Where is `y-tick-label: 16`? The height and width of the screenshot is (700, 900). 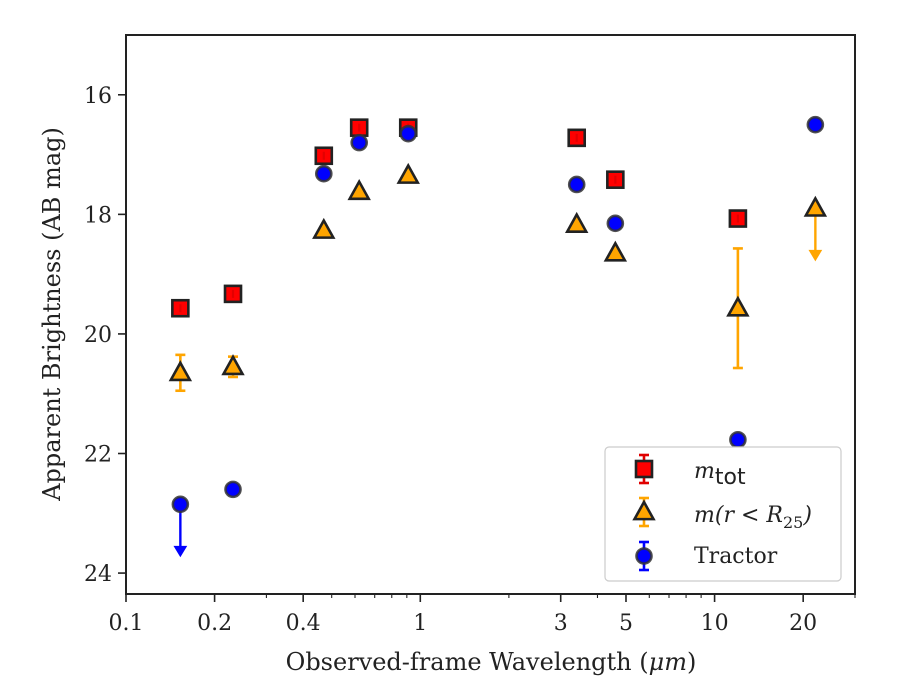
y-tick-label: 16 is located at coordinates (98, 96).